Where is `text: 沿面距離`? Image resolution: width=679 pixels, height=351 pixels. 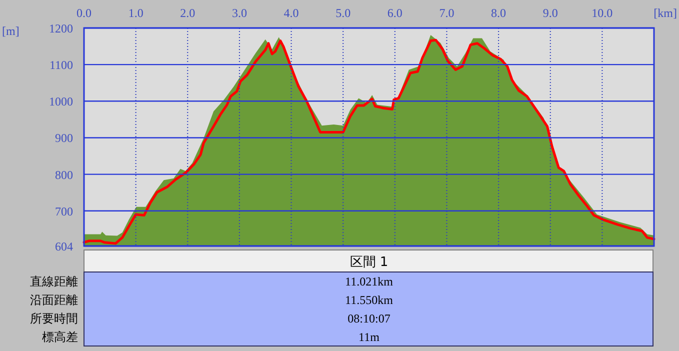
text: 沿面距離 is located at coordinates (54, 300).